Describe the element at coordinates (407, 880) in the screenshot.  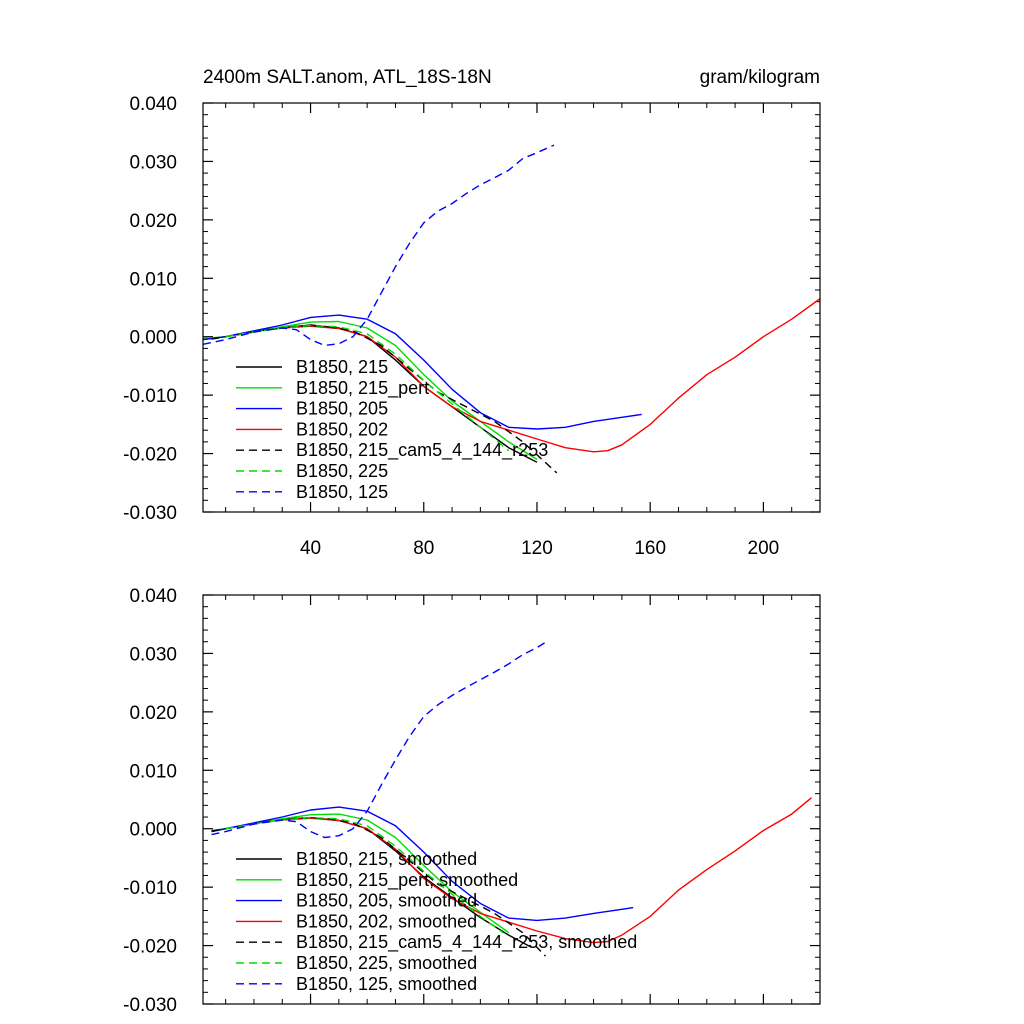
I see `legend-label: B1850, 215_pert, smoothed` at that location.